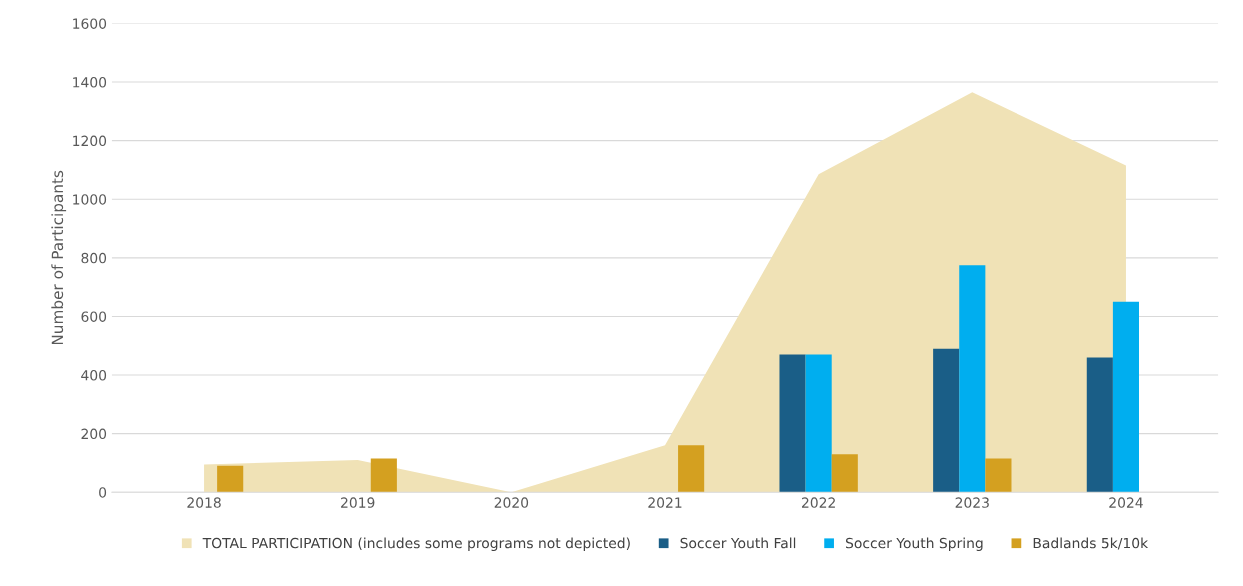  Describe the element at coordinates (818, 502) in the screenshot. I see `x-tick-label: 2022` at that location.